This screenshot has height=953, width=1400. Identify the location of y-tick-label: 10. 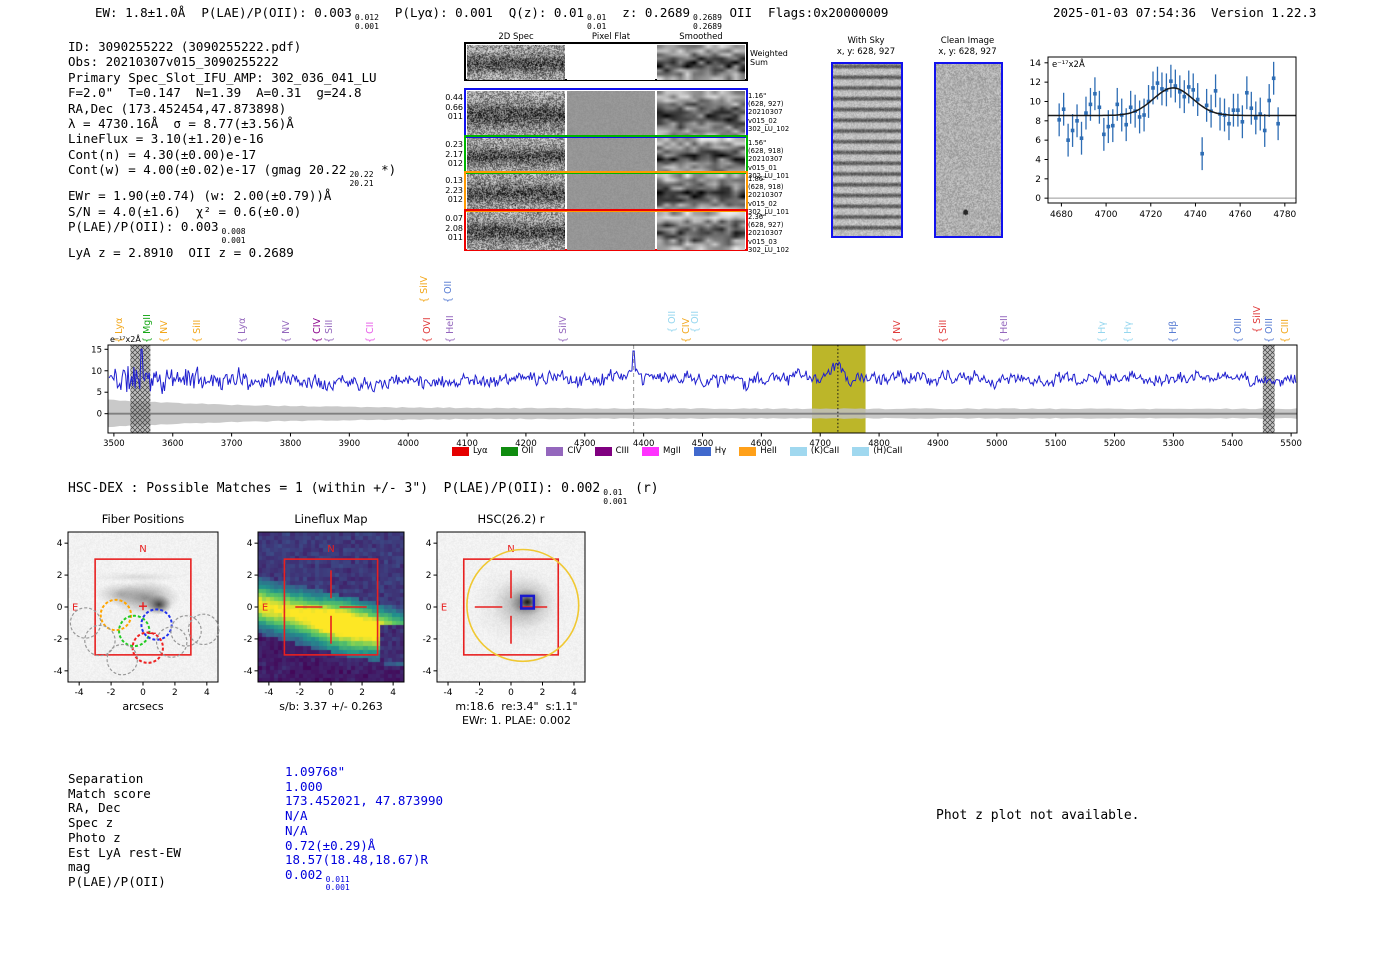
(1036, 102).